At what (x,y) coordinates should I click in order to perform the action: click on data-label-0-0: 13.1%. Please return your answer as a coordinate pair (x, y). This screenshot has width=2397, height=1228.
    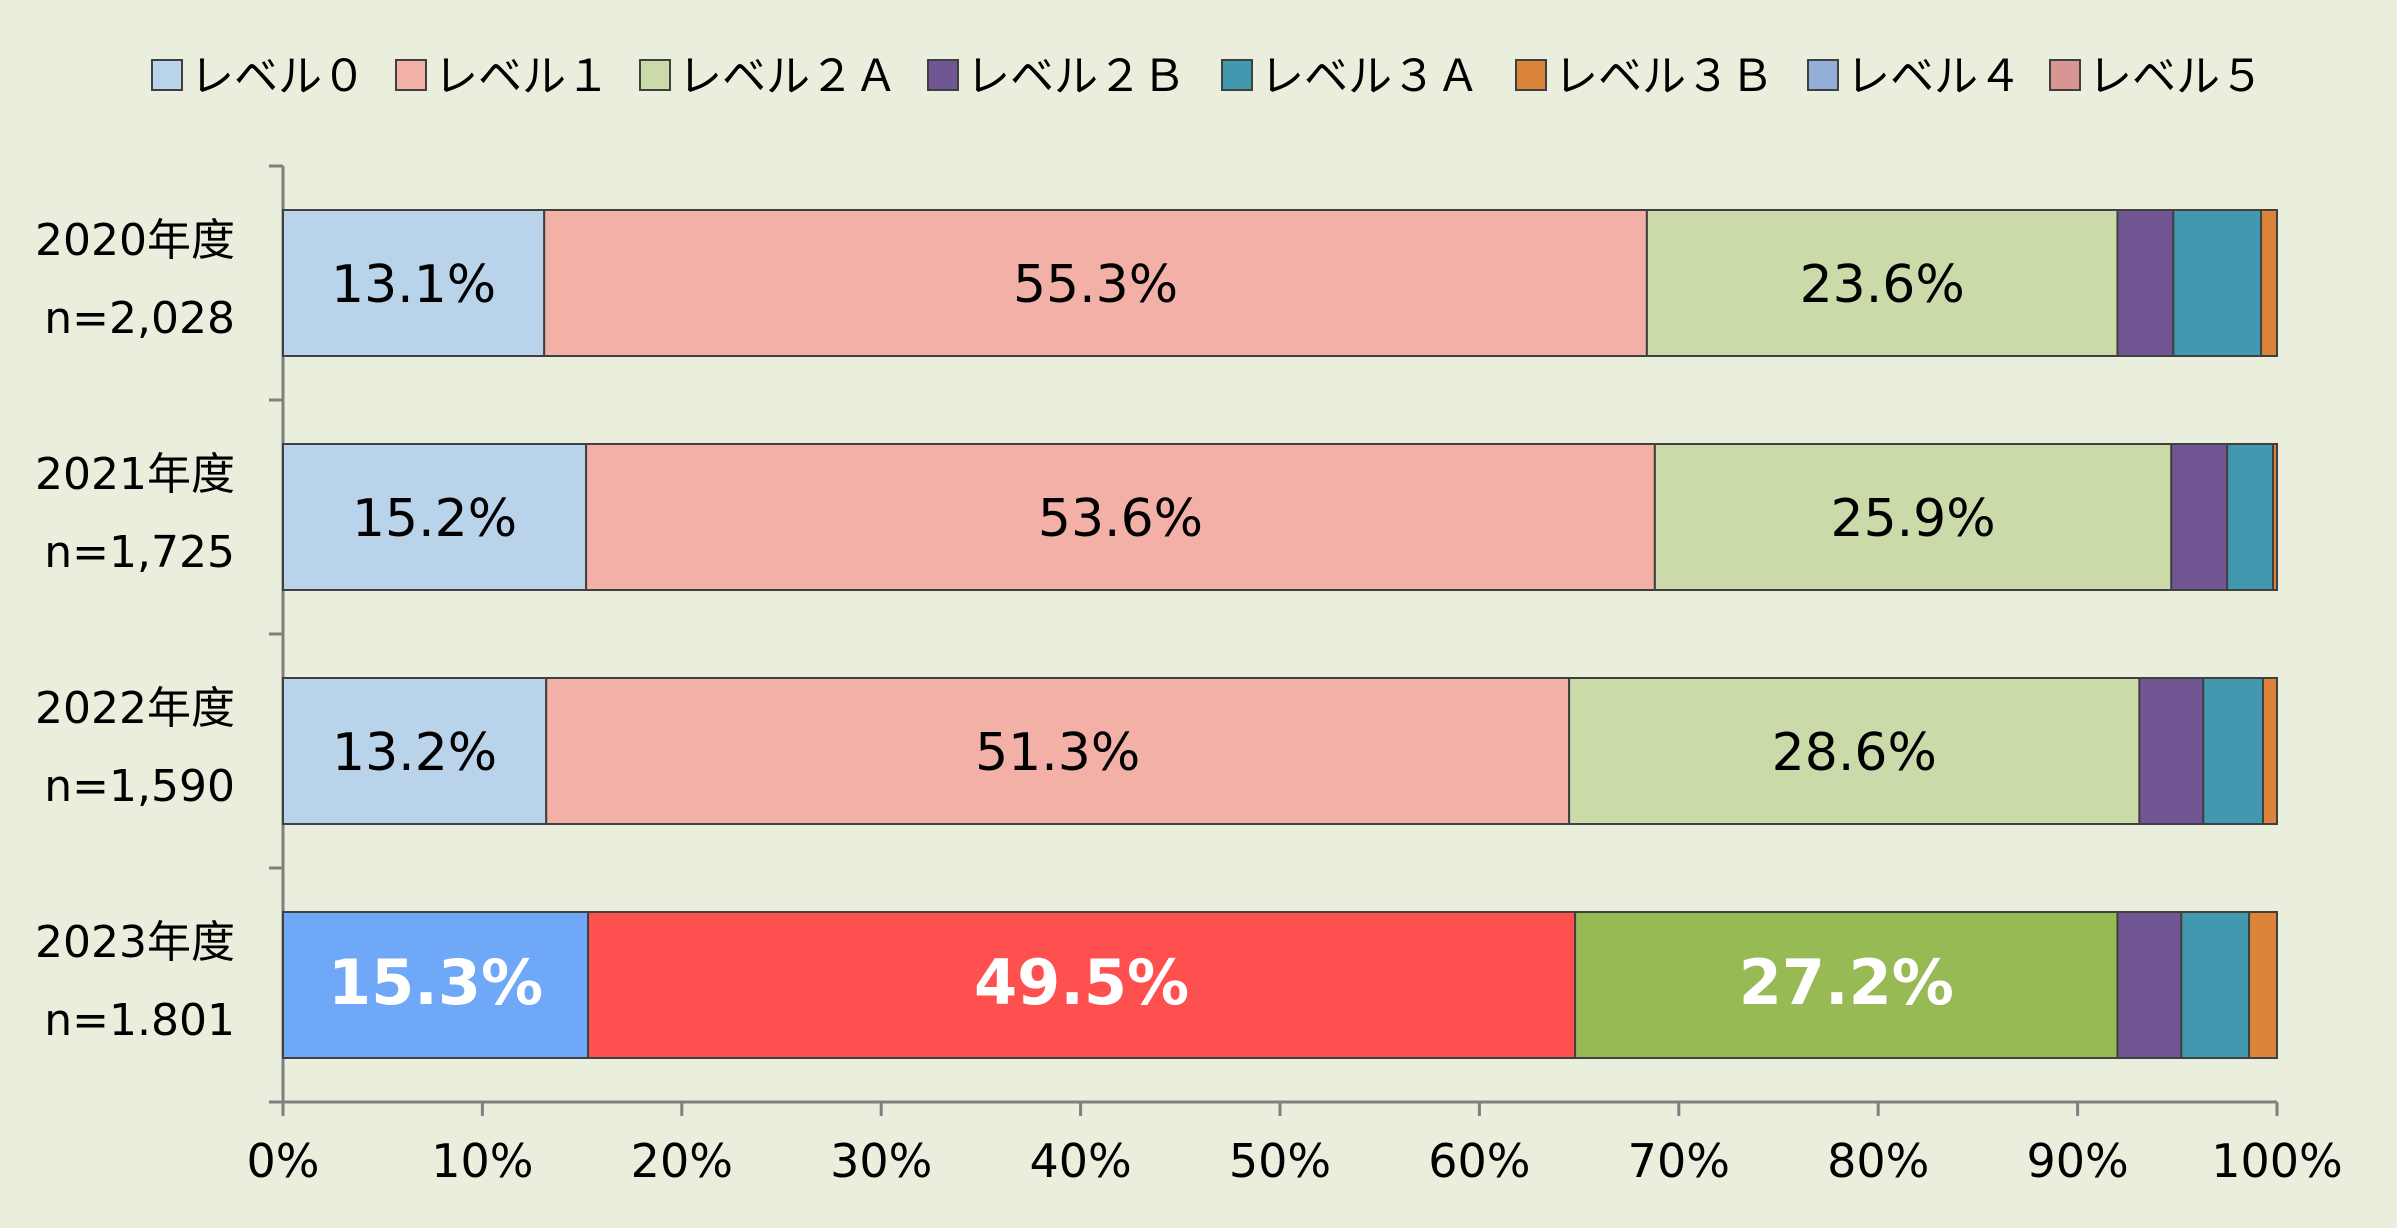
    Looking at the image, I should click on (413, 285).